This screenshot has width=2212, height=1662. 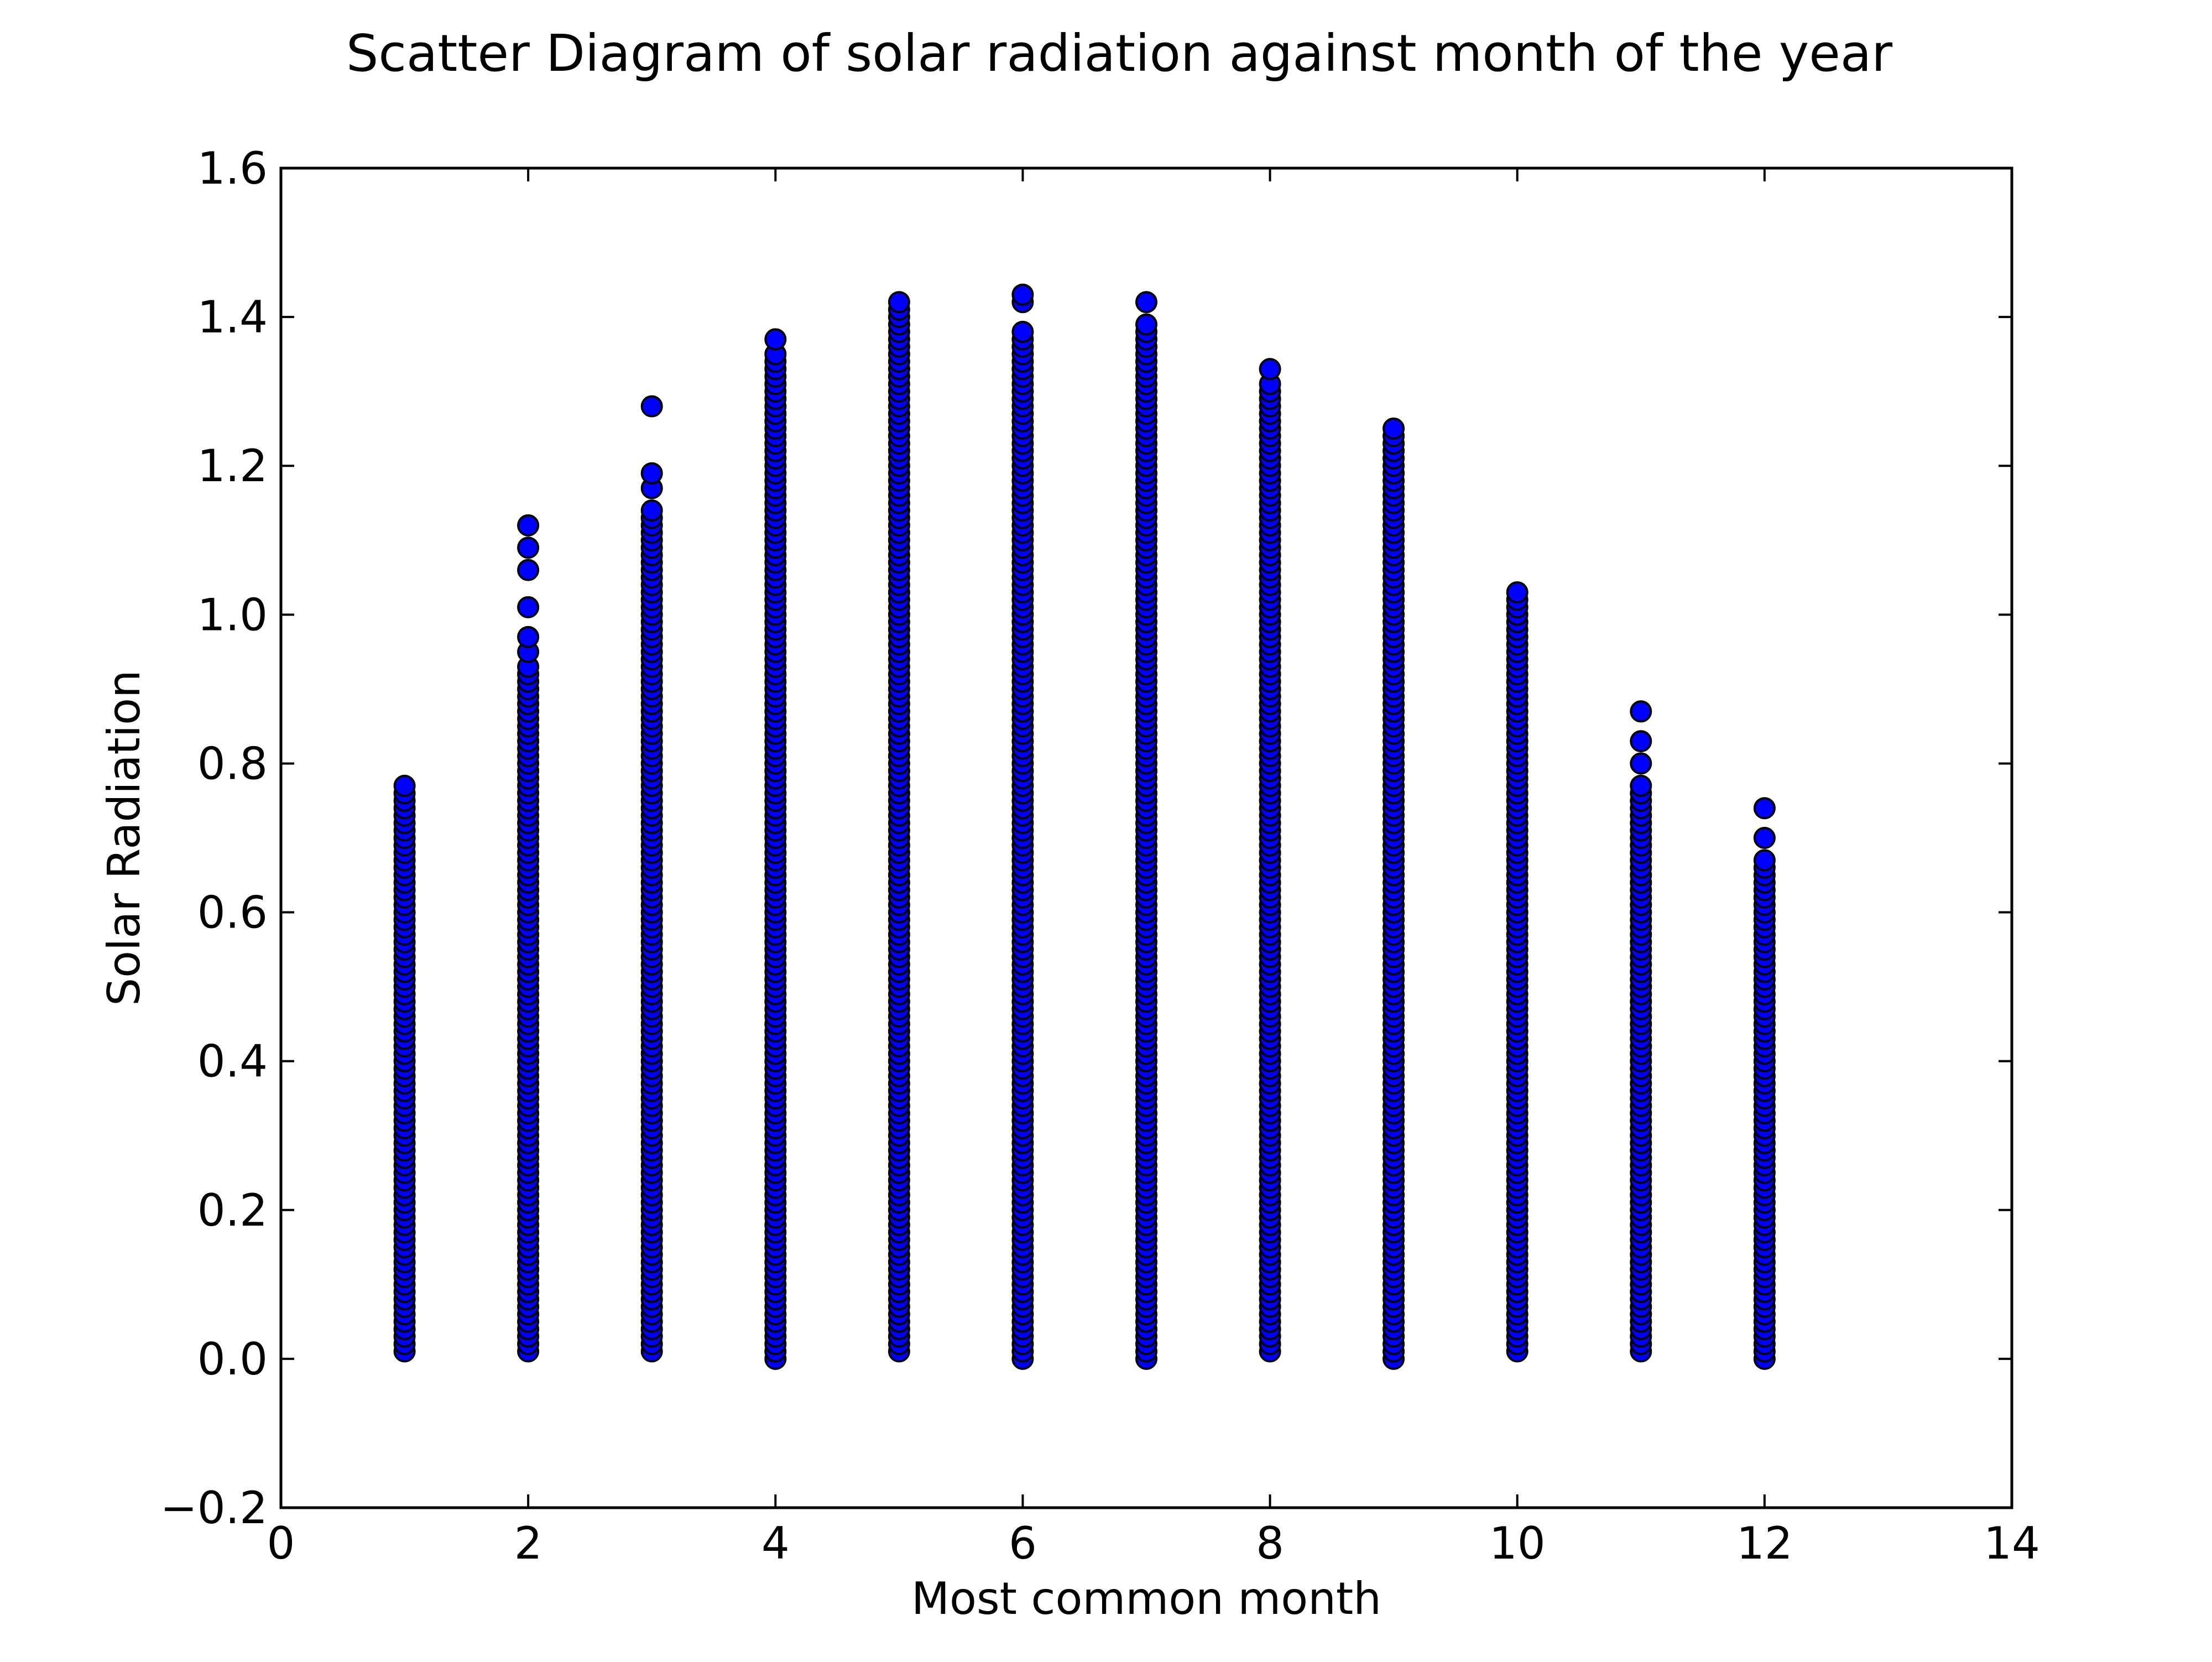 I want to click on y-axis-label: Solar Radiation, so click(x=124, y=837).